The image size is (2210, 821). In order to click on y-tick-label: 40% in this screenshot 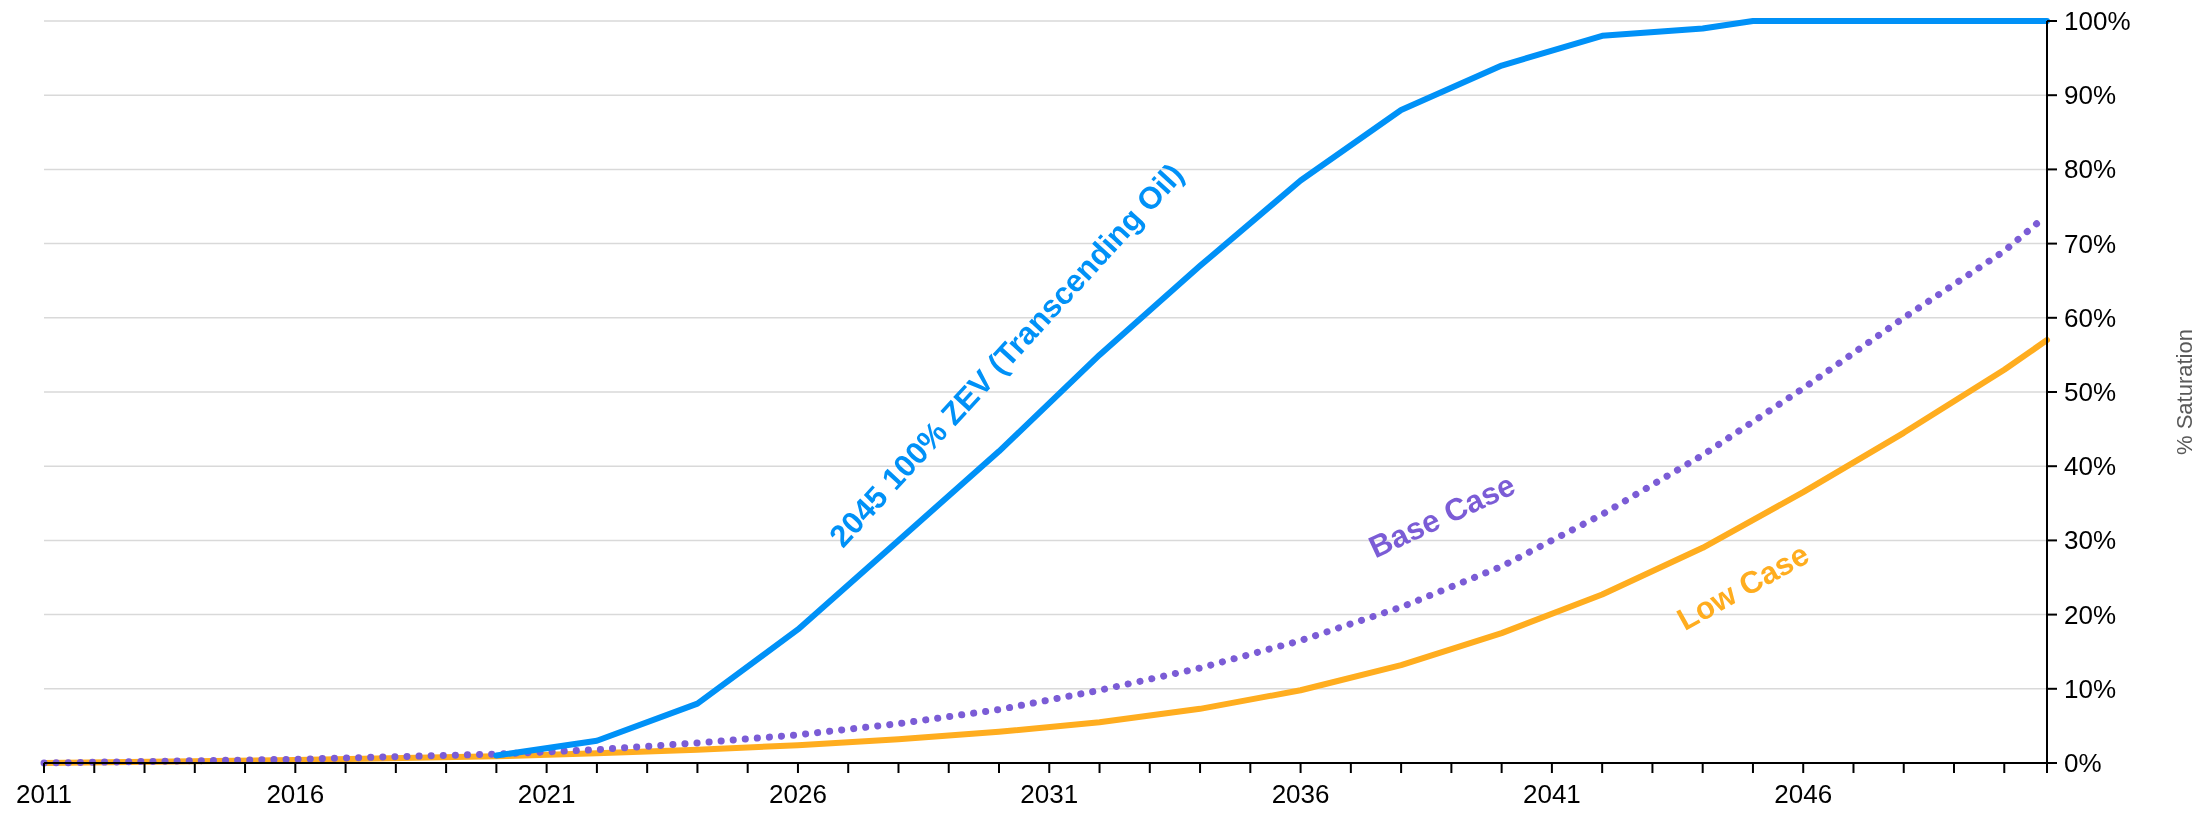, I will do `click(2090, 466)`.